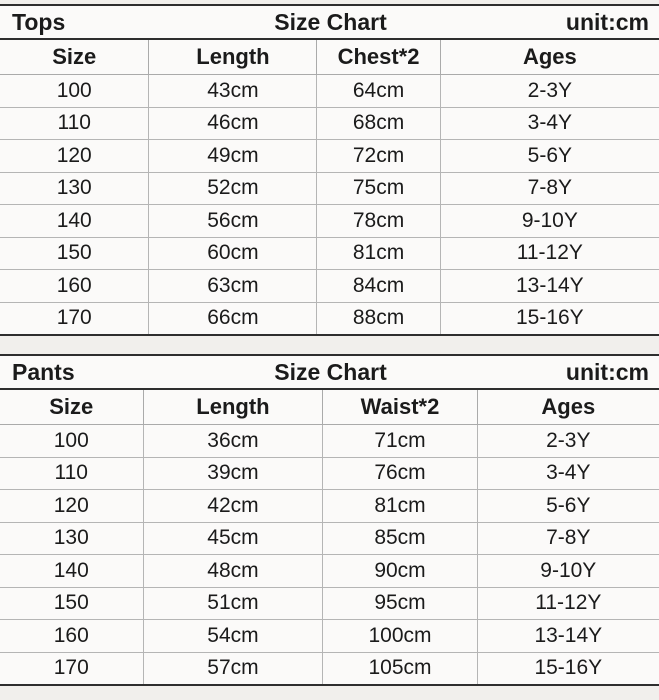 This screenshot has width=659, height=700. I want to click on pants-column-header-length: Length, so click(233, 407).